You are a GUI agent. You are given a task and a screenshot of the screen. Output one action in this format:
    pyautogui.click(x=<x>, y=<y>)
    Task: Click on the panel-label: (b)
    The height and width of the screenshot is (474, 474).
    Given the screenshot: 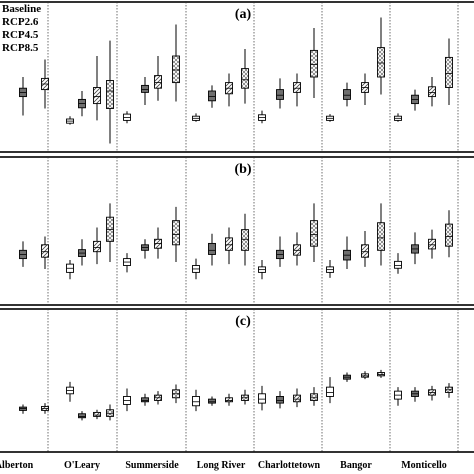 What is the action you would take?
    pyautogui.click(x=242, y=169)
    